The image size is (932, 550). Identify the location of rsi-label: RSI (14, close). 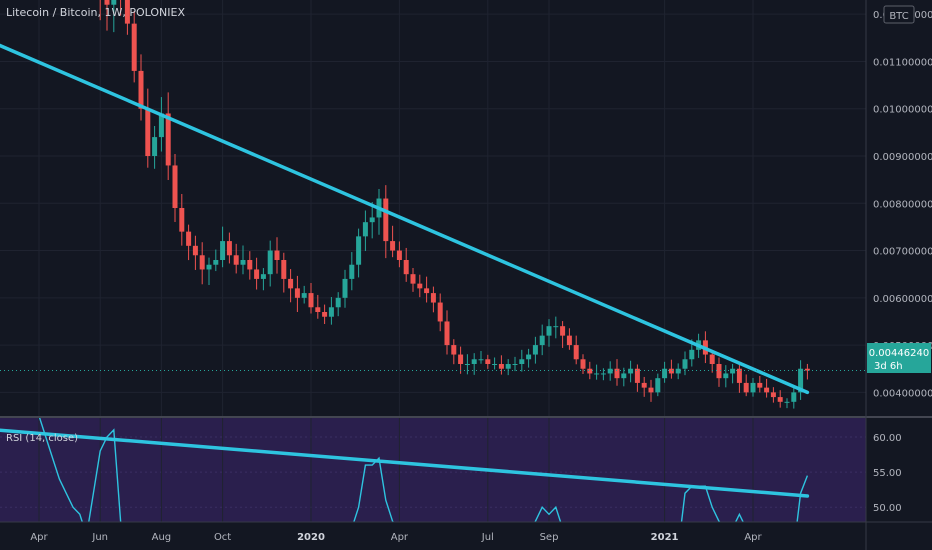
(42, 438).